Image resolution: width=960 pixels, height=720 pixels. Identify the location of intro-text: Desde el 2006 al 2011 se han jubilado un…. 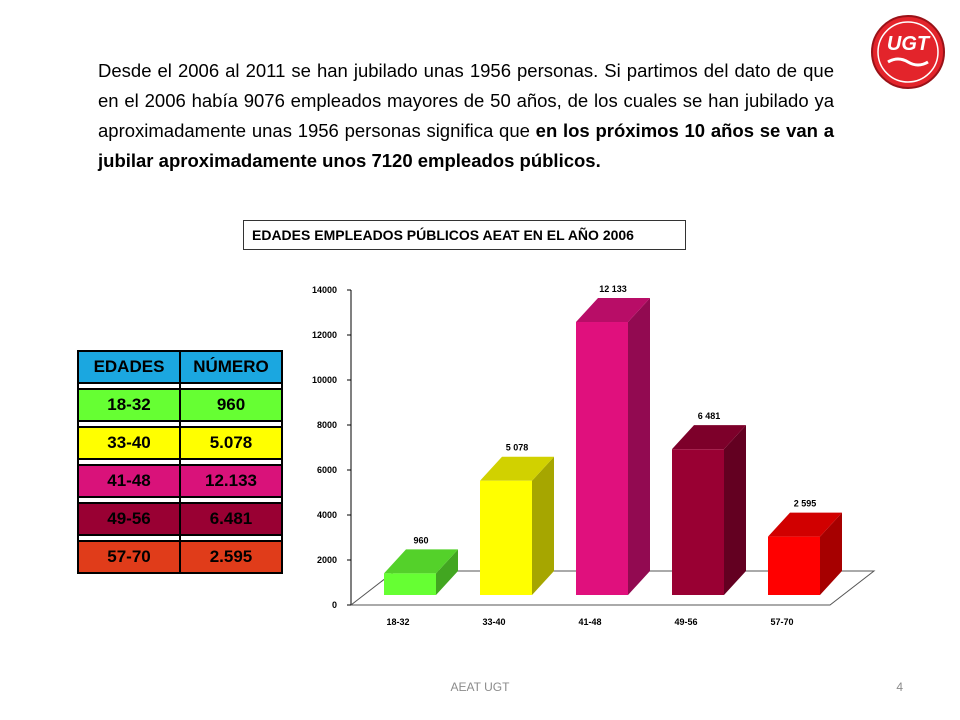
(466, 100).